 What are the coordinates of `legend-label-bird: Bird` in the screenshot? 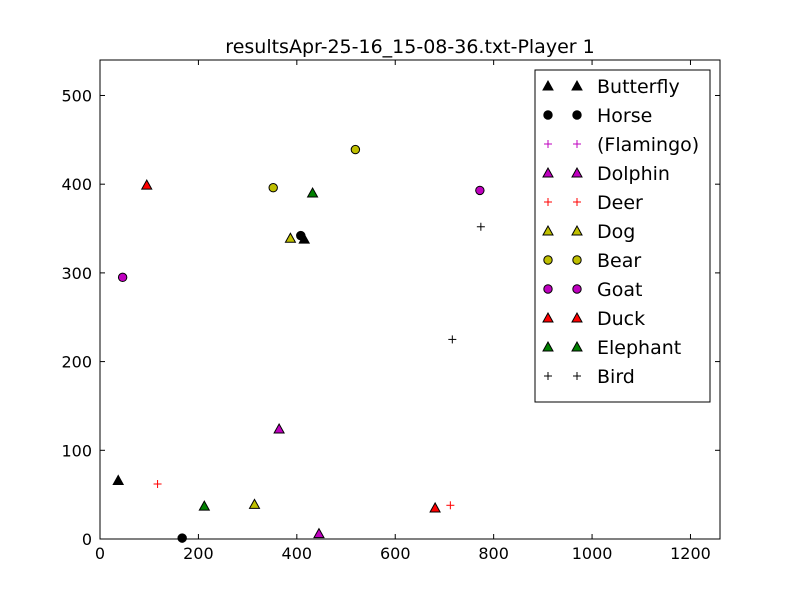 It's located at (616, 377).